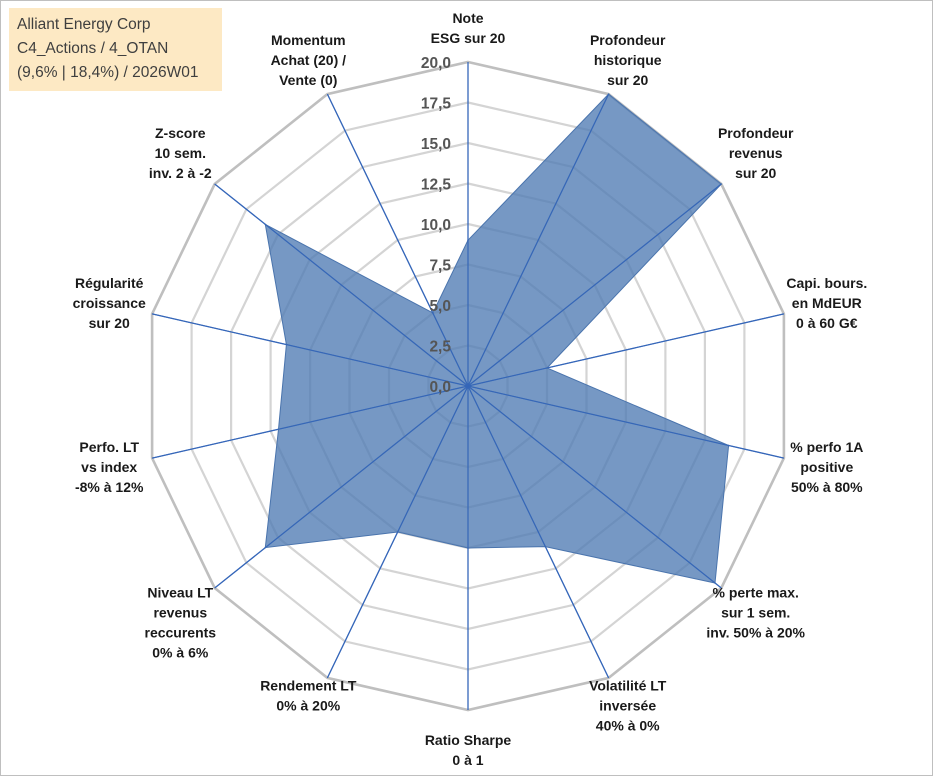  I want to click on axis-label-9: Niveau LT revenus reccurents 0% à 6%, so click(181, 623).